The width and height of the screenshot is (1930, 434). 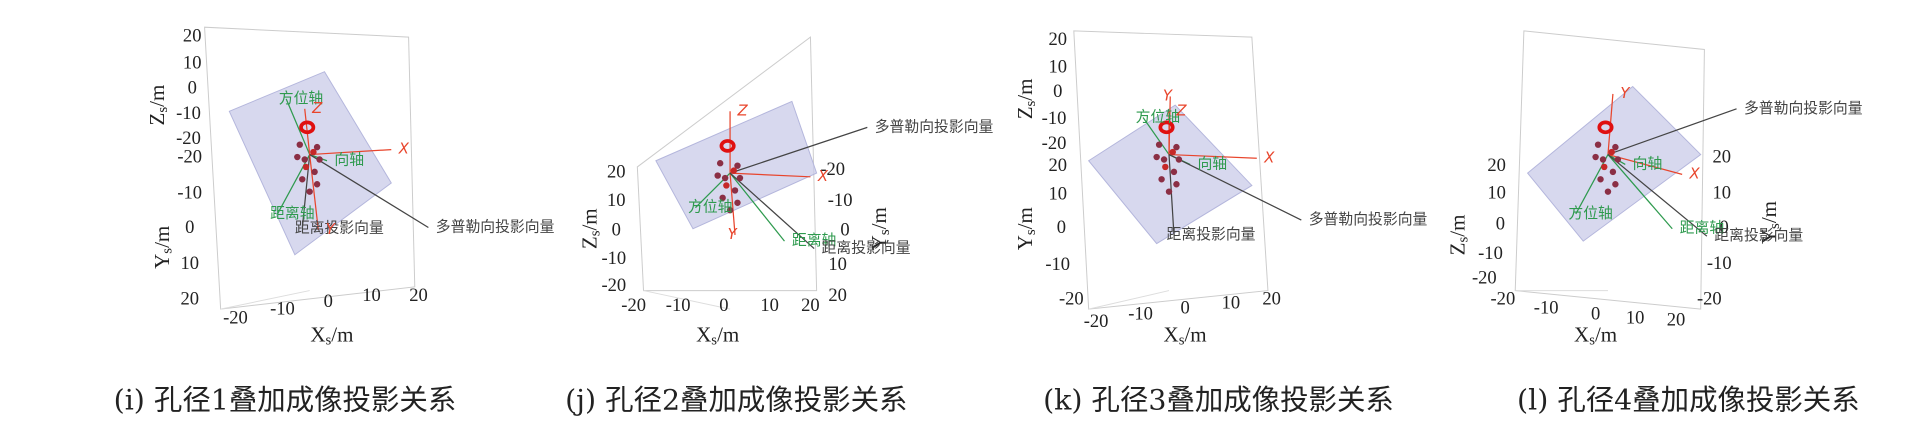 What do you see at coordinates (349, 160) in the screenshot?
I see `annotation: 向轴` at bounding box center [349, 160].